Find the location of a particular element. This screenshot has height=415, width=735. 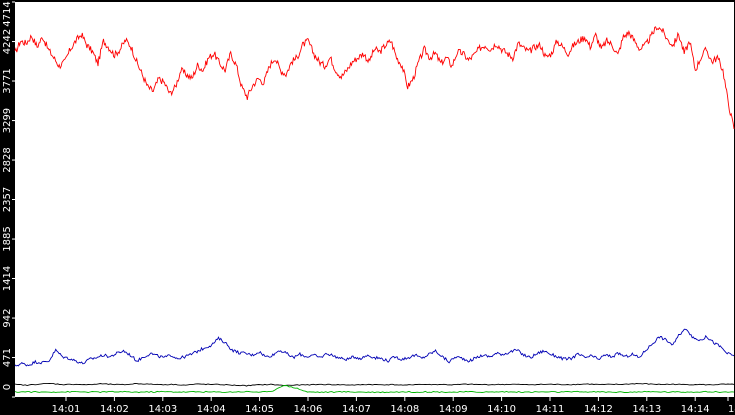

y-axis: 0 471 942 1414 1885 2357 2828 3299 3771 4242 4714 is located at coordinates (8, 199).